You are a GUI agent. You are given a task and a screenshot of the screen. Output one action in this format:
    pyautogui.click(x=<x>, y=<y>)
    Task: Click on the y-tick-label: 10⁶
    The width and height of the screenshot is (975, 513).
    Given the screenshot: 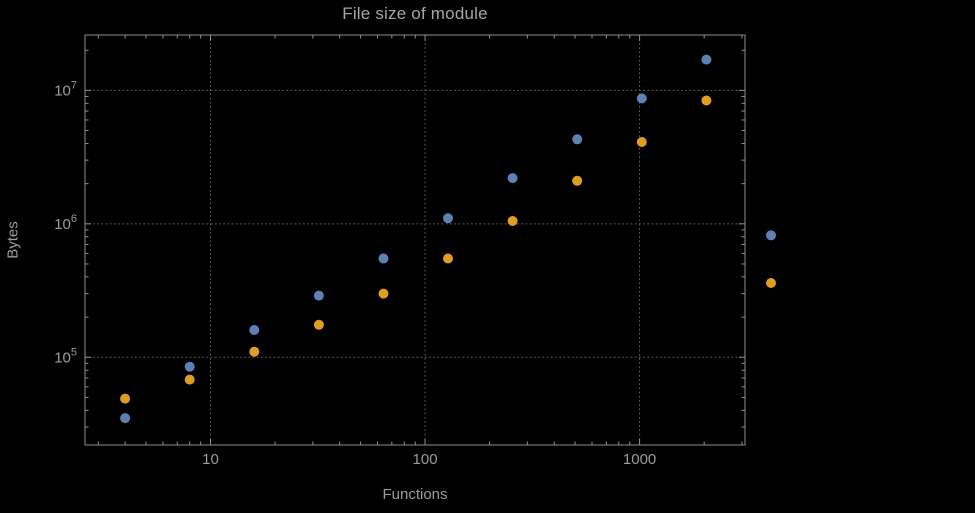 What is the action you would take?
    pyautogui.click(x=65, y=223)
    